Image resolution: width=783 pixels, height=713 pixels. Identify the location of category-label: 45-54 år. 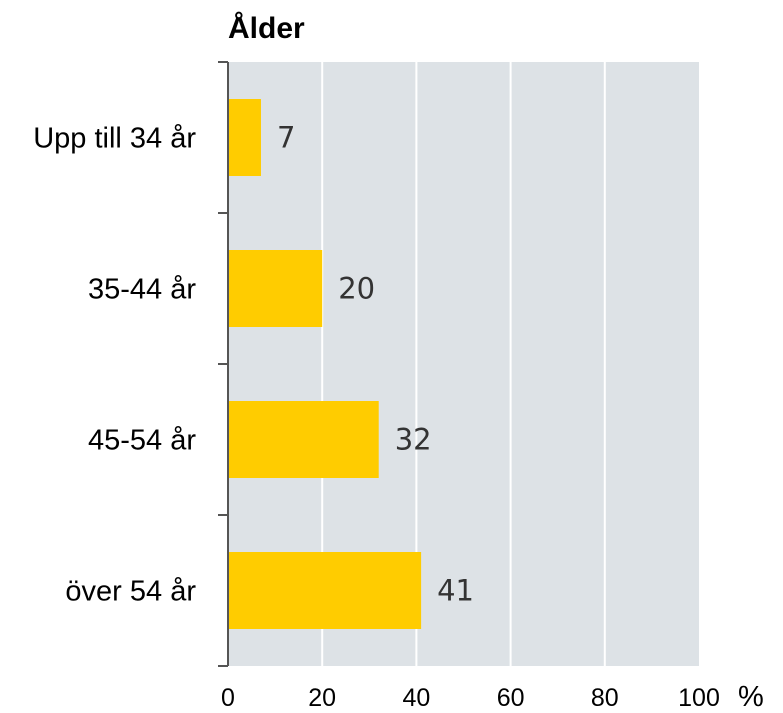
(142, 441).